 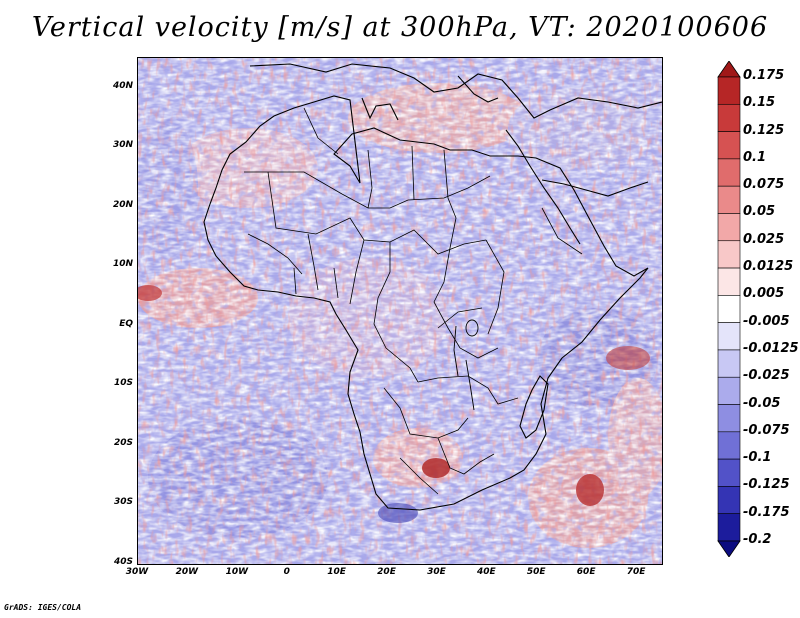 What do you see at coordinates (766, 512) in the screenshot?
I see `colorbar-tick-label: -0.175` at bounding box center [766, 512].